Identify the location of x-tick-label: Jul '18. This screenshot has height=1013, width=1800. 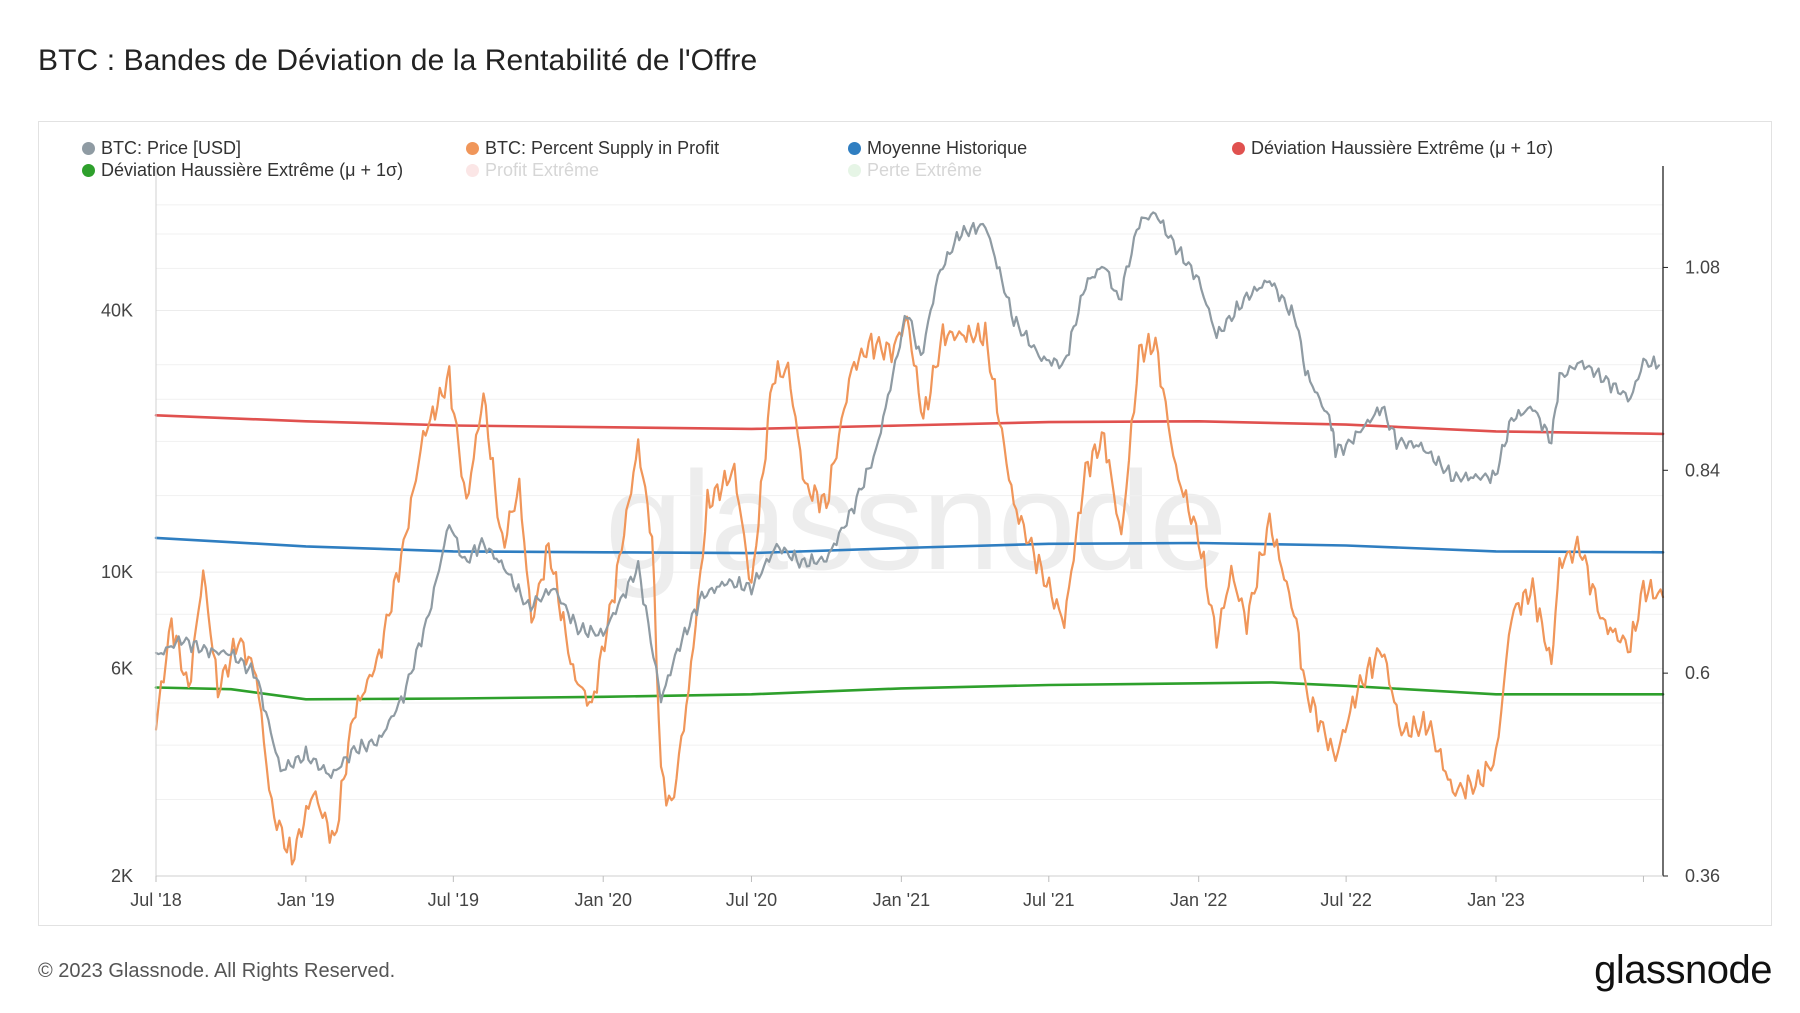
(155, 900).